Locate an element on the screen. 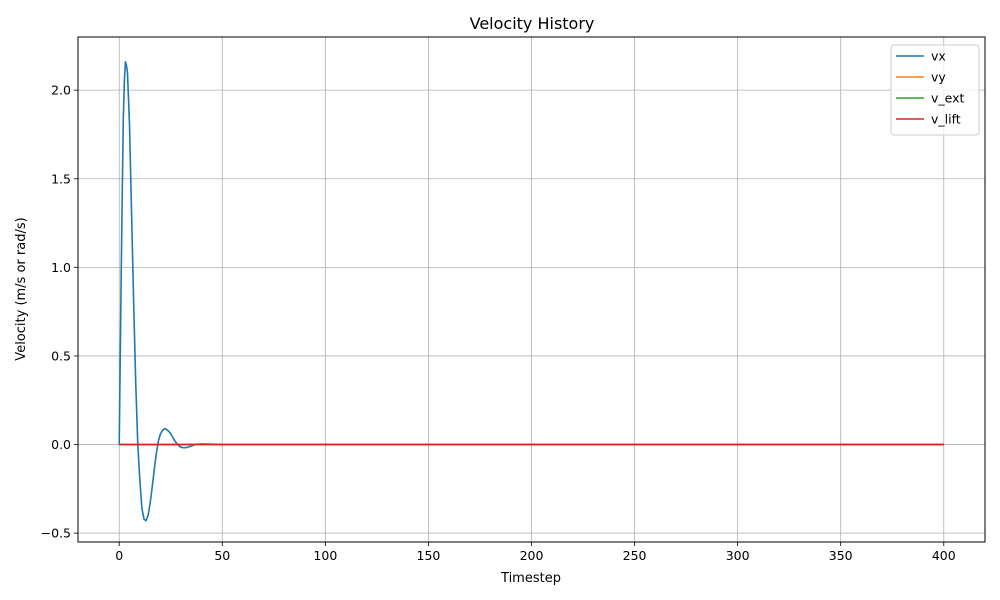 This screenshot has width=1000, height=600. legend-box is located at coordinates (935, 90).